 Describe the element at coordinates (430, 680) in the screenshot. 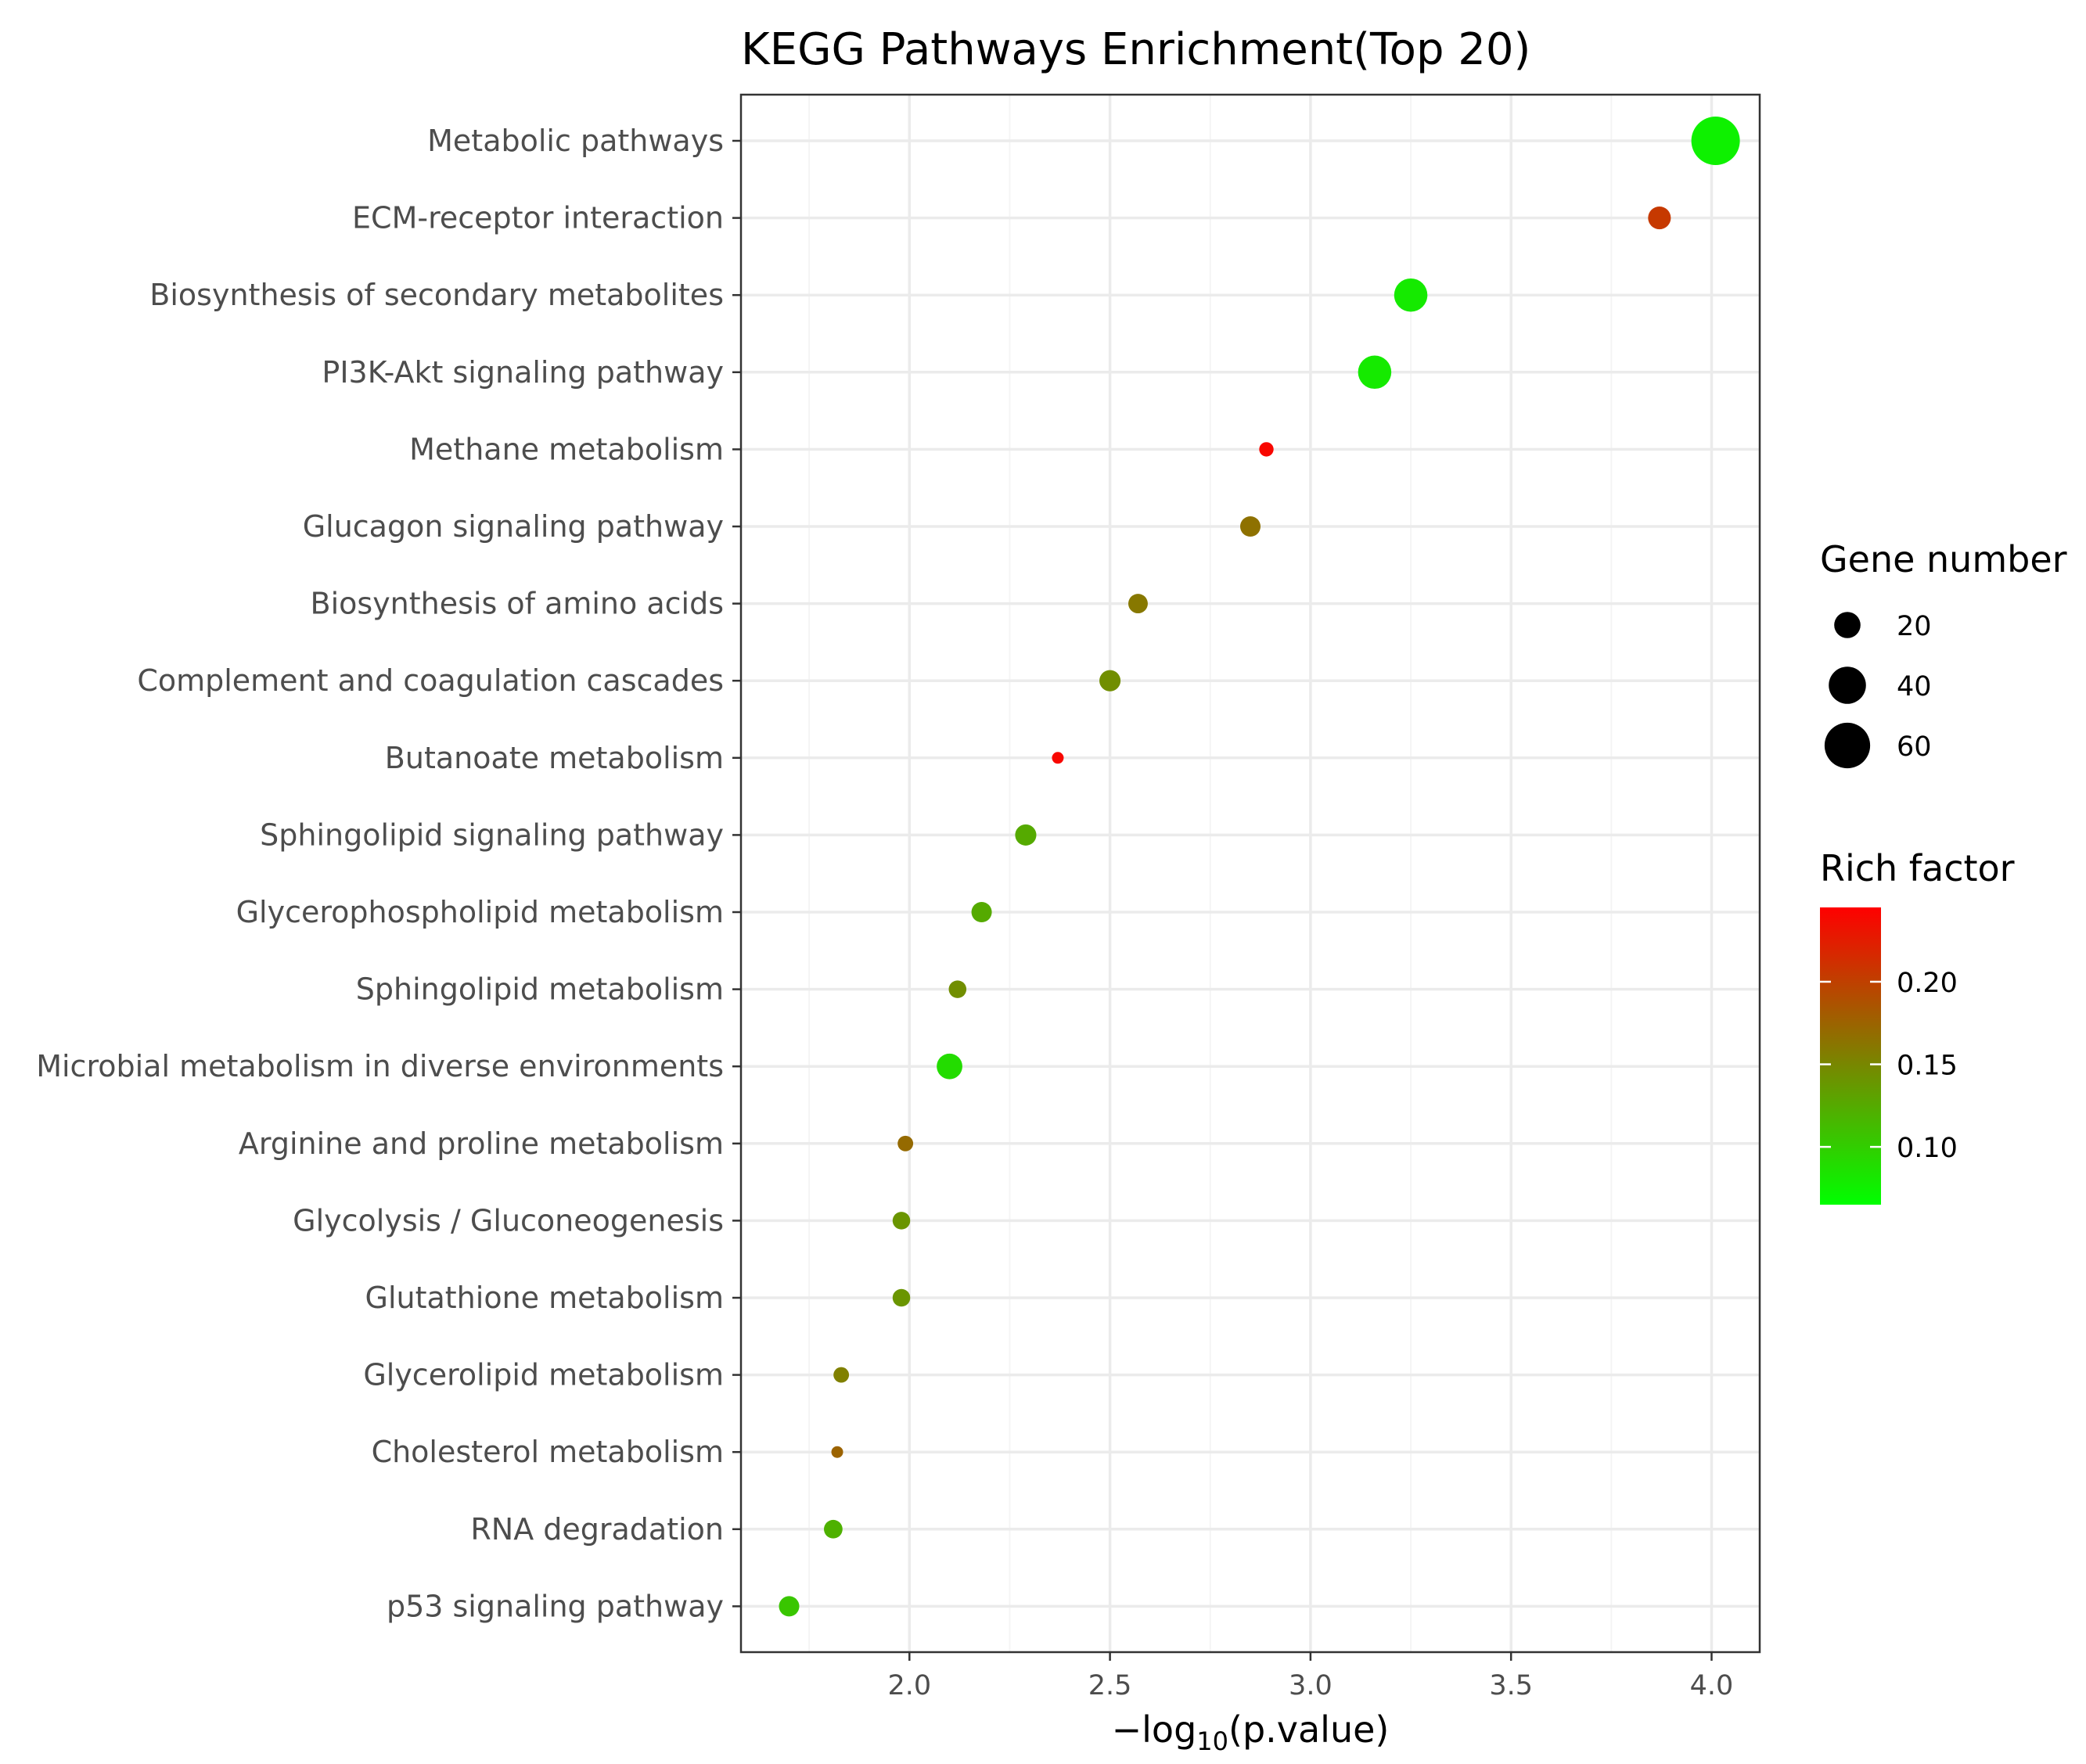

I see `category-label: Complement and coagulation cascades` at that location.